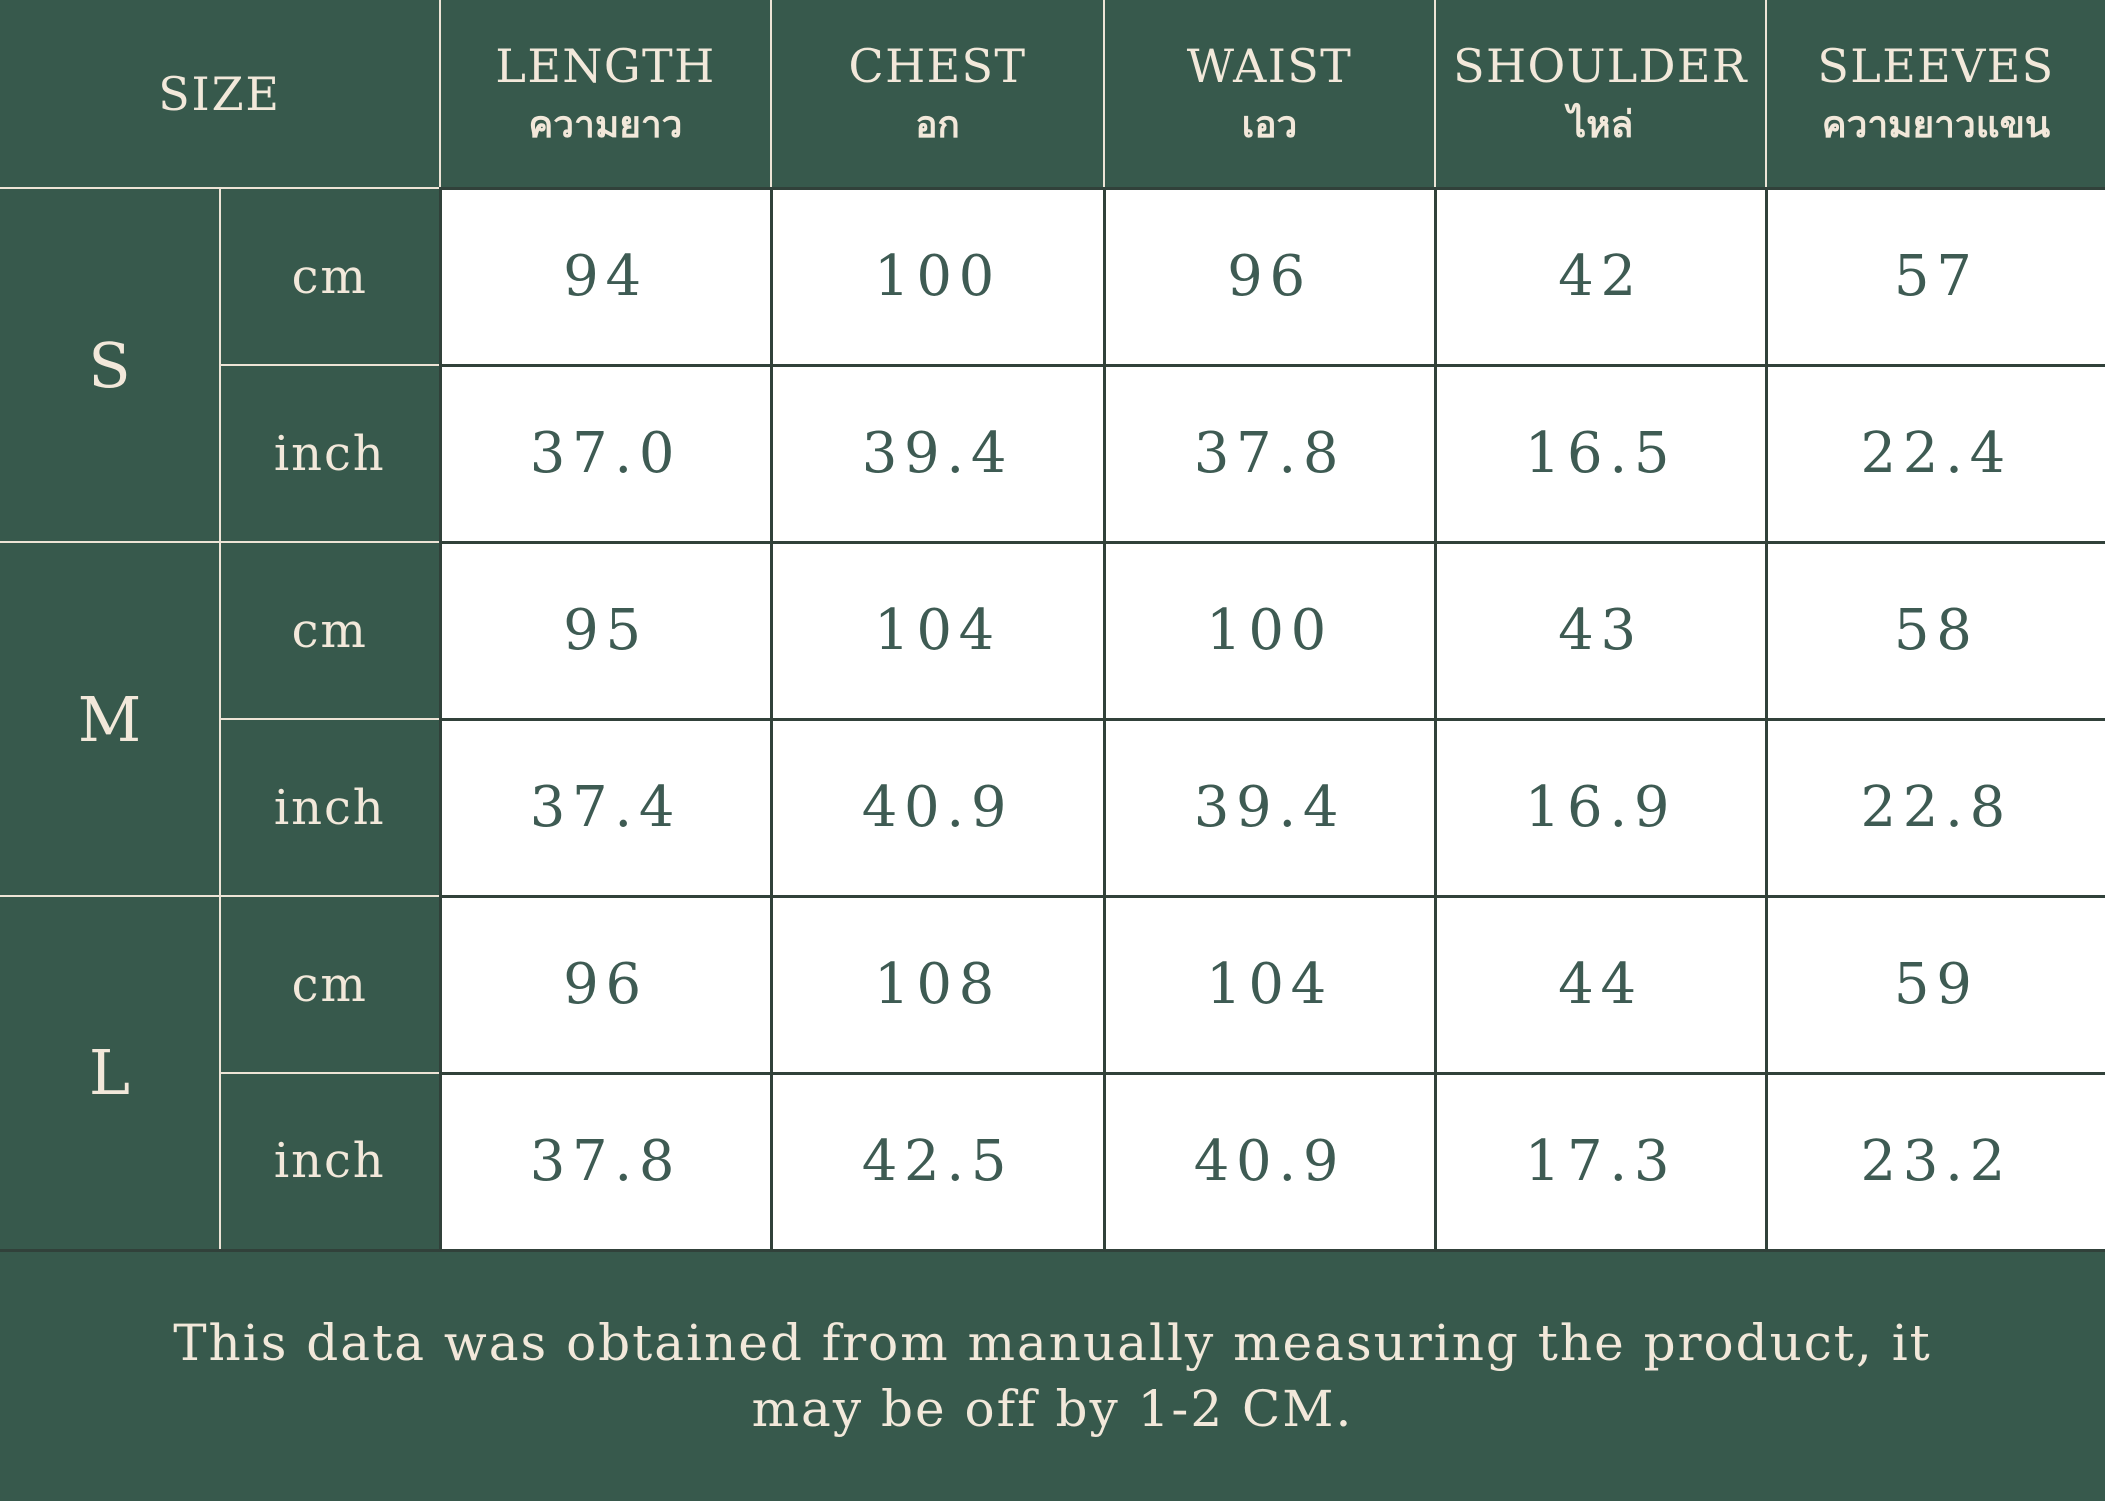 The height and width of the screenshot is (1501, 2105). I want to click on table-row-s-inch: inch 37.0 39.4 37.8 16.5 22.4, so click(1052, 453).